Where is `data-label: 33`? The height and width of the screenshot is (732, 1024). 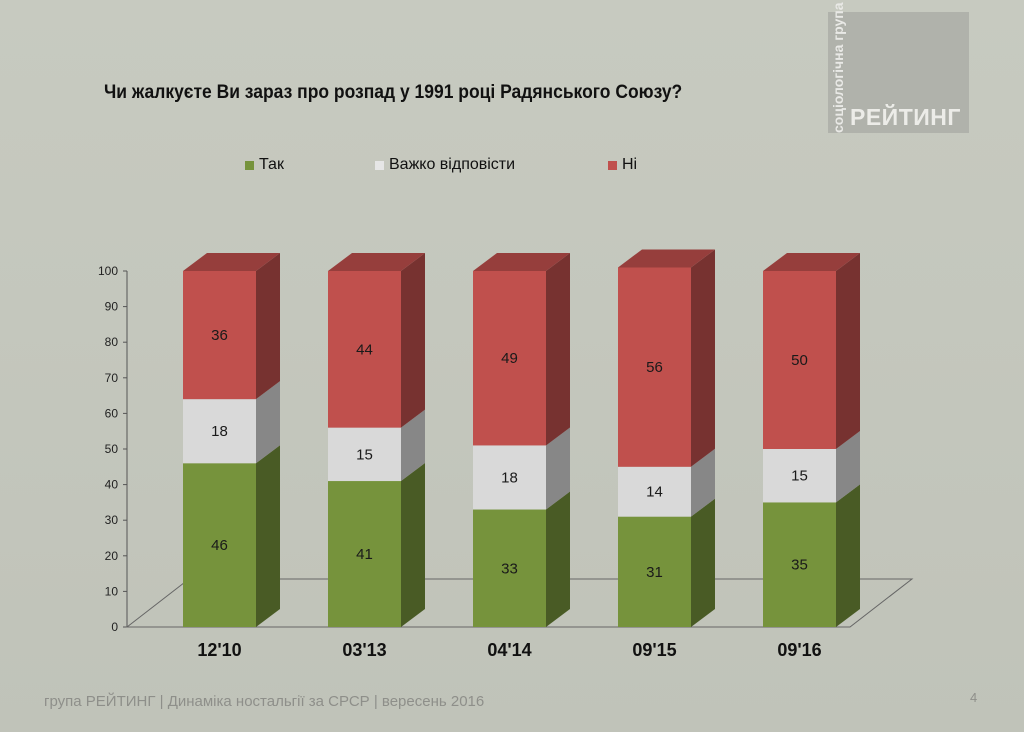
data-label: 33 is located at coordinates (509, 568).